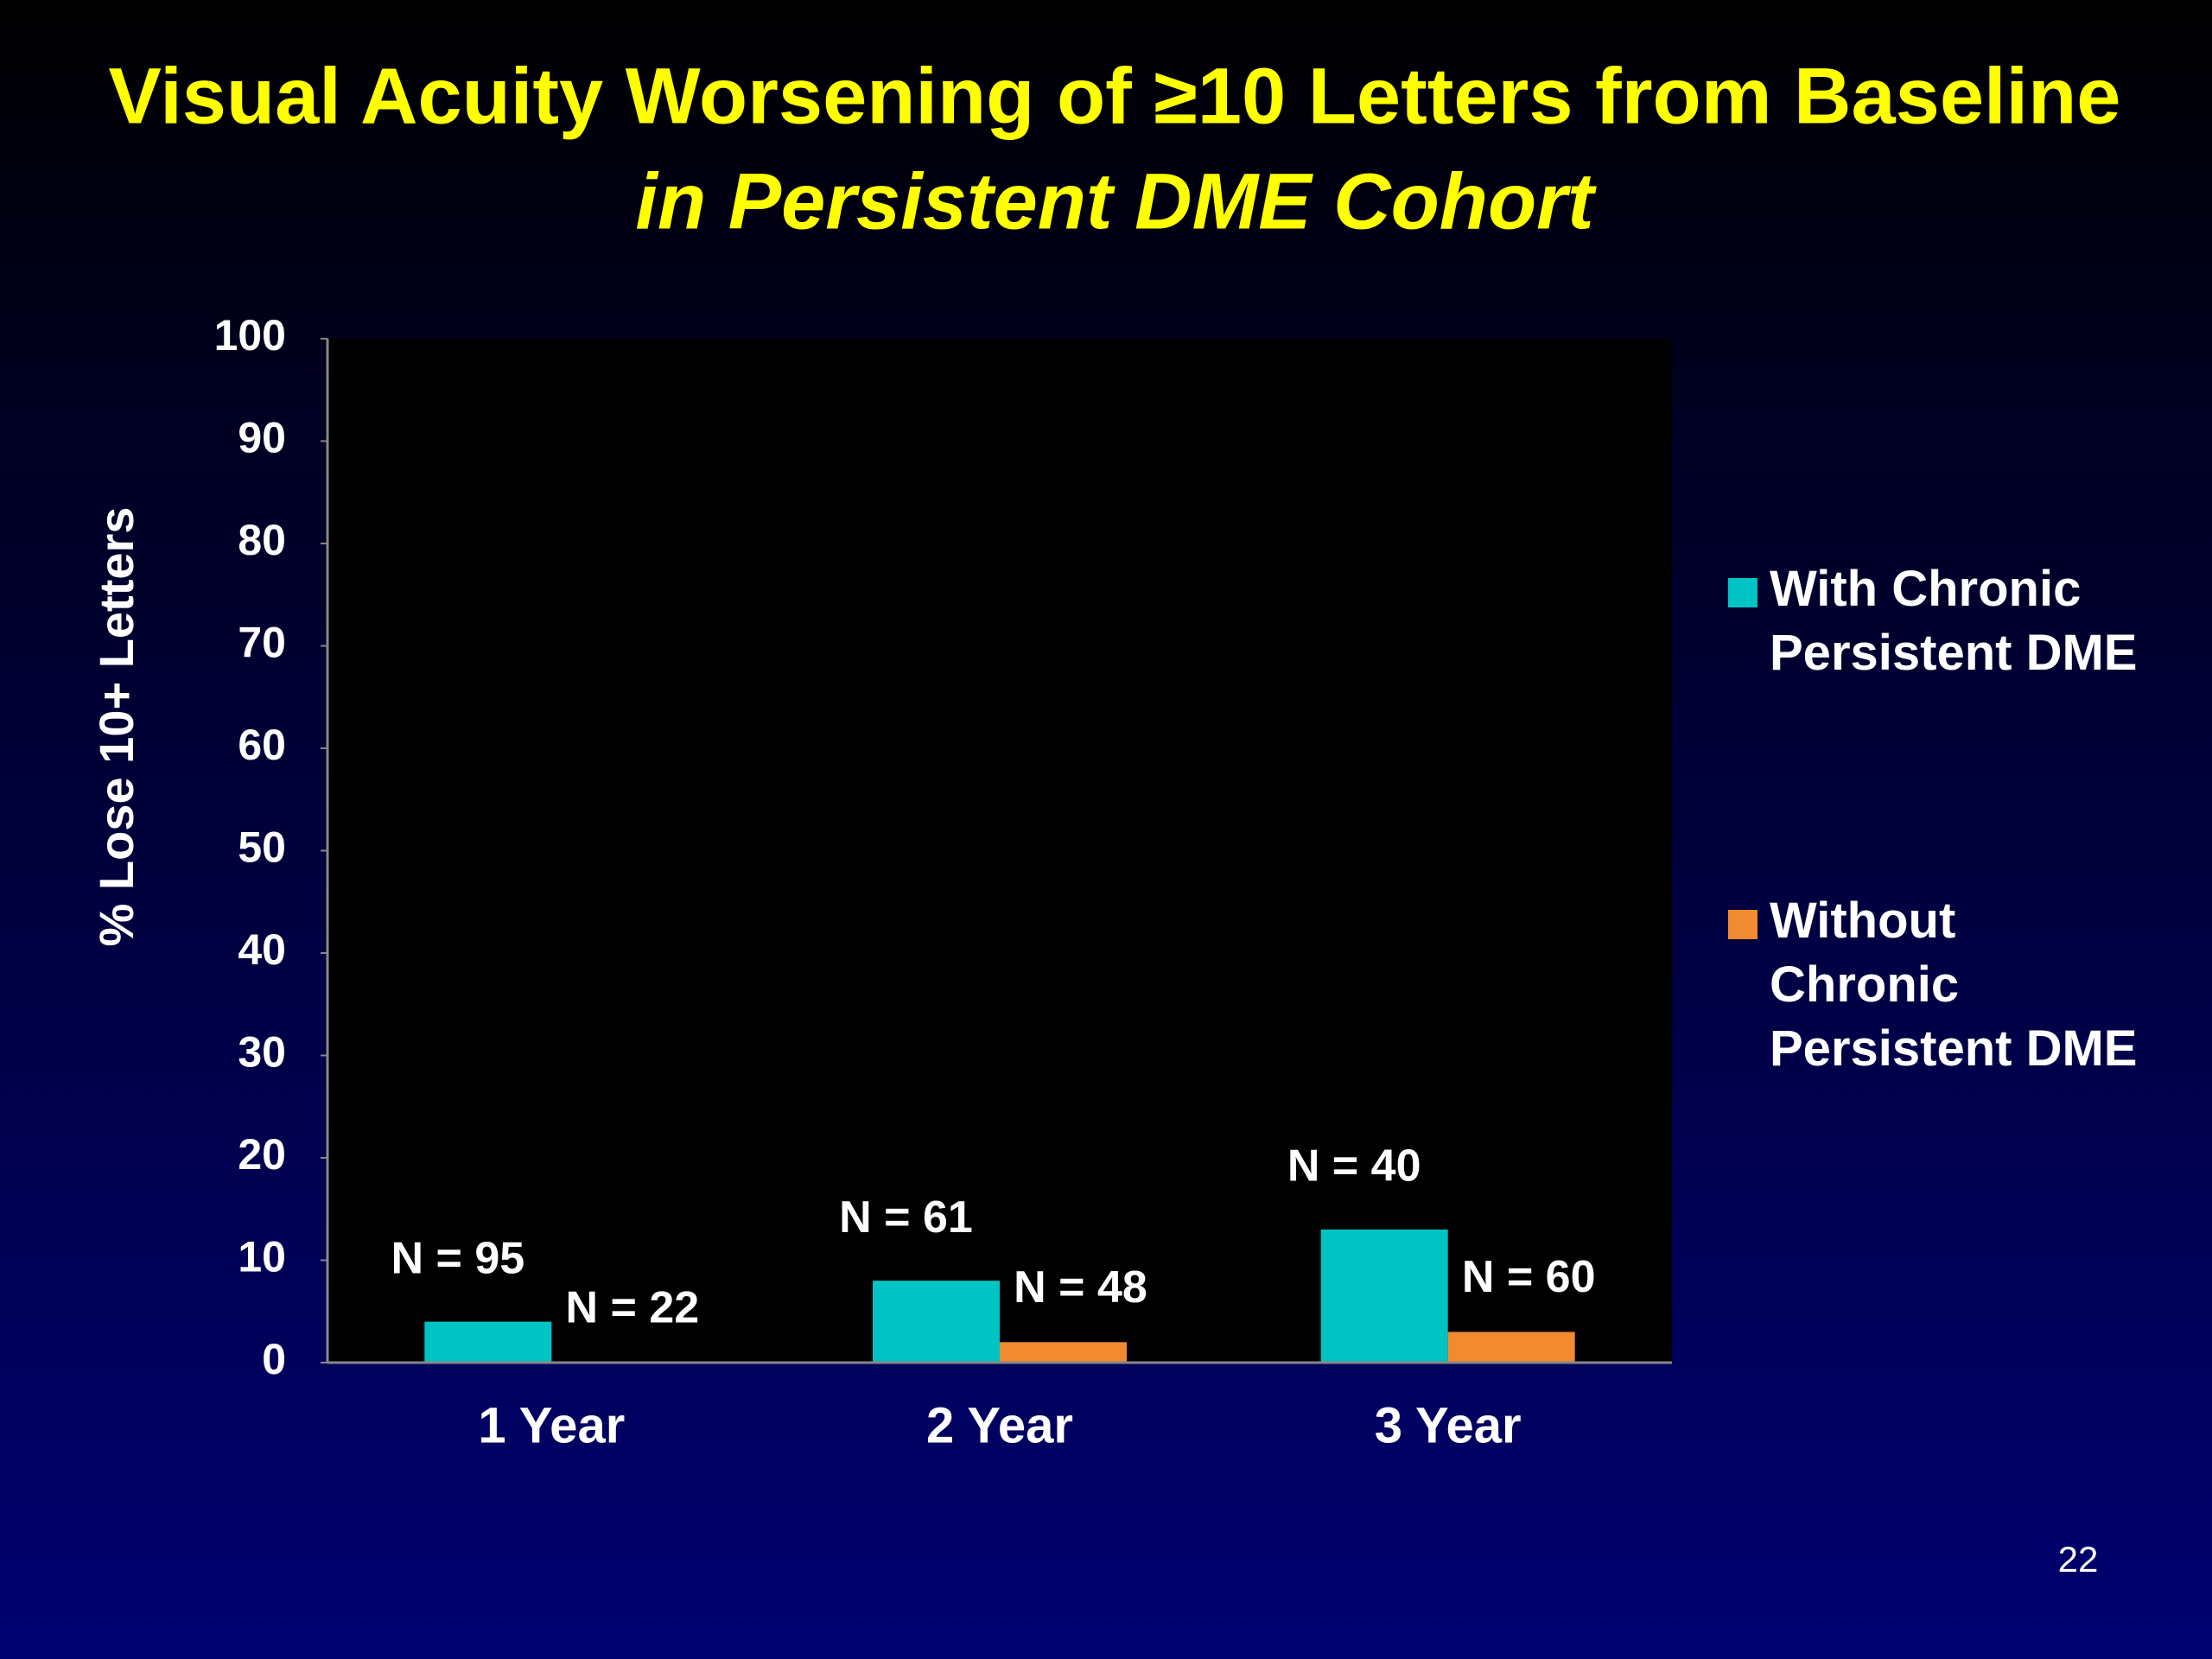  I want to click on chart-subtitle: in Persistent DME Cohort, so click(1116, 201).